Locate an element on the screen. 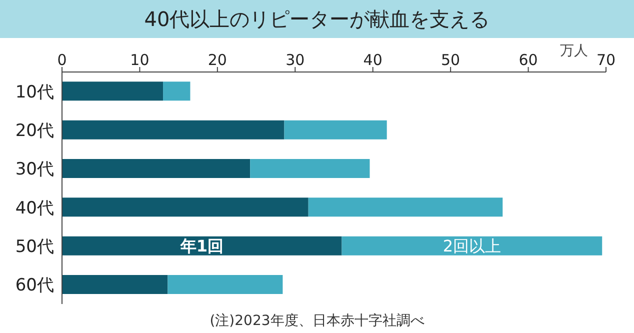  x-tick-label: 50 is located at coordinates (450, 60).